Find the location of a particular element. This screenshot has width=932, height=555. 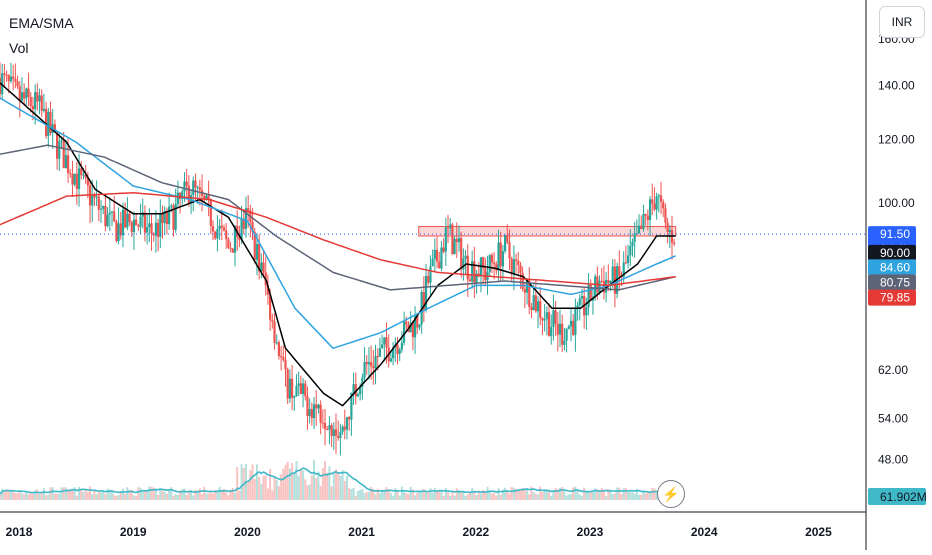

lightning-bolt-icon: ⚡ is located at coordinates (671, 494).